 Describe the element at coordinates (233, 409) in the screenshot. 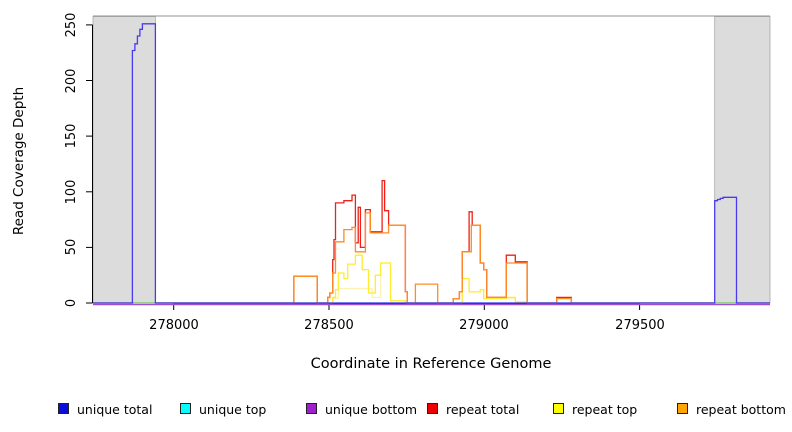

I see `legend-label: unique top` at that location.